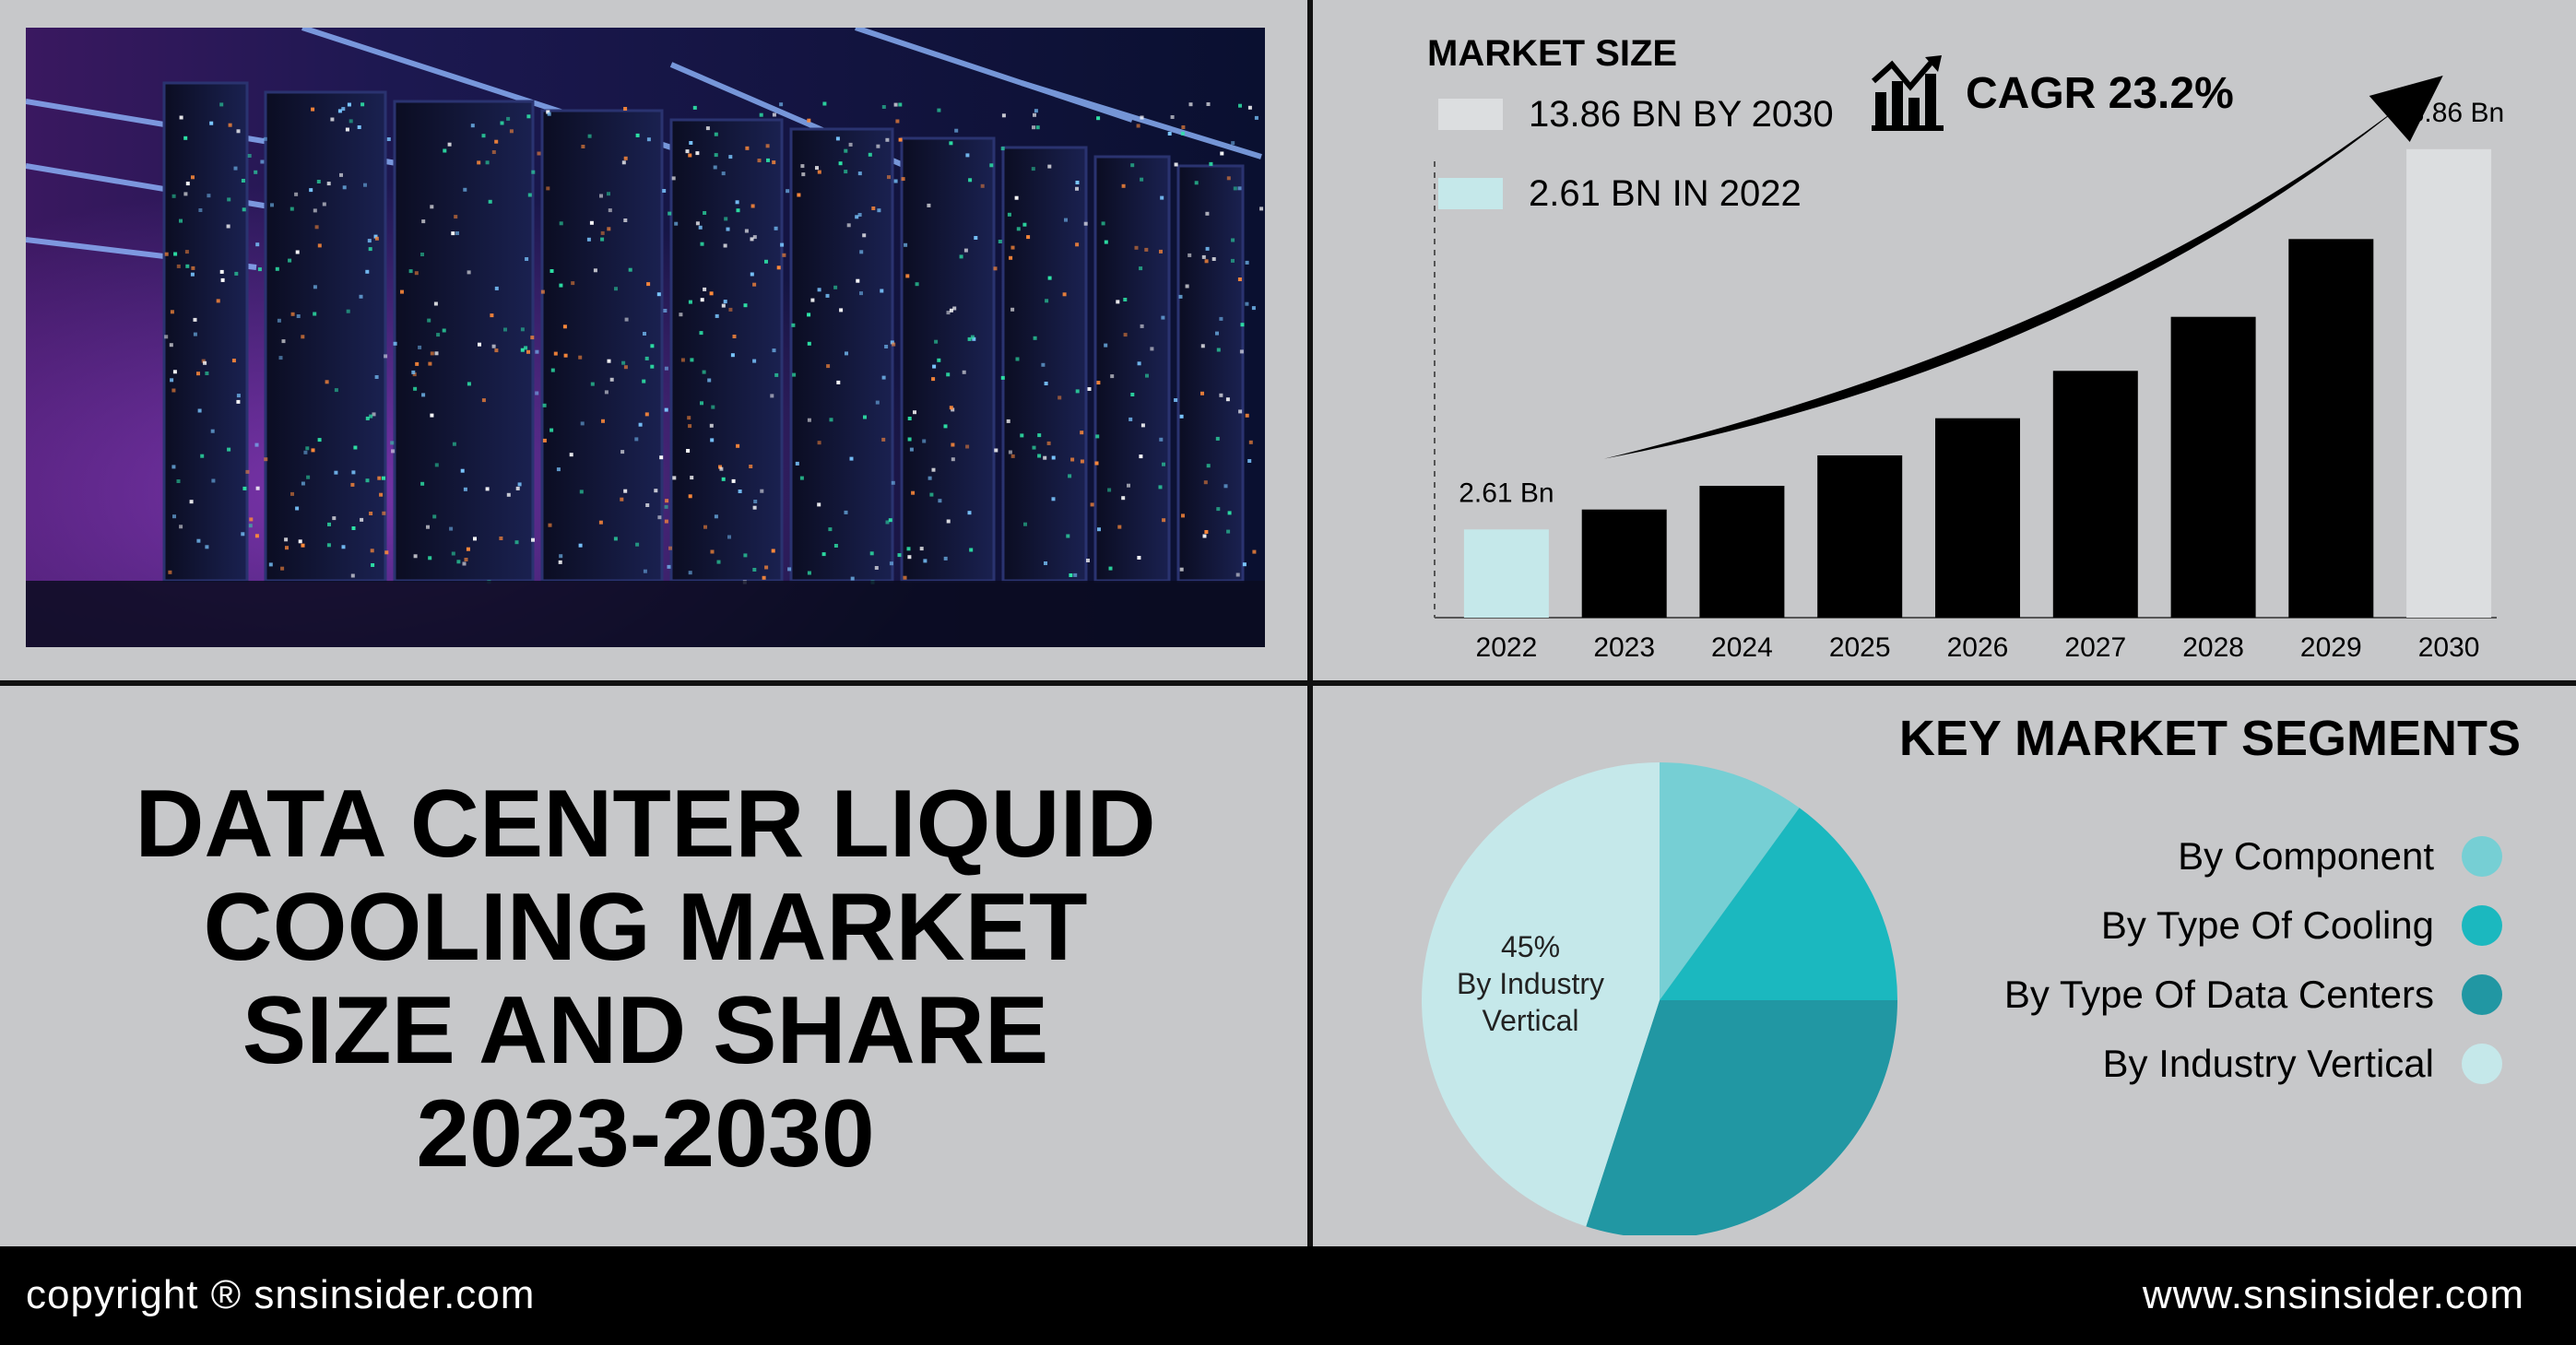  What do you see at coordinates (2100, 93) in the screenshot?
I see `cagr-value: CAGR 23.2%` at bounding box center [2100, 93].